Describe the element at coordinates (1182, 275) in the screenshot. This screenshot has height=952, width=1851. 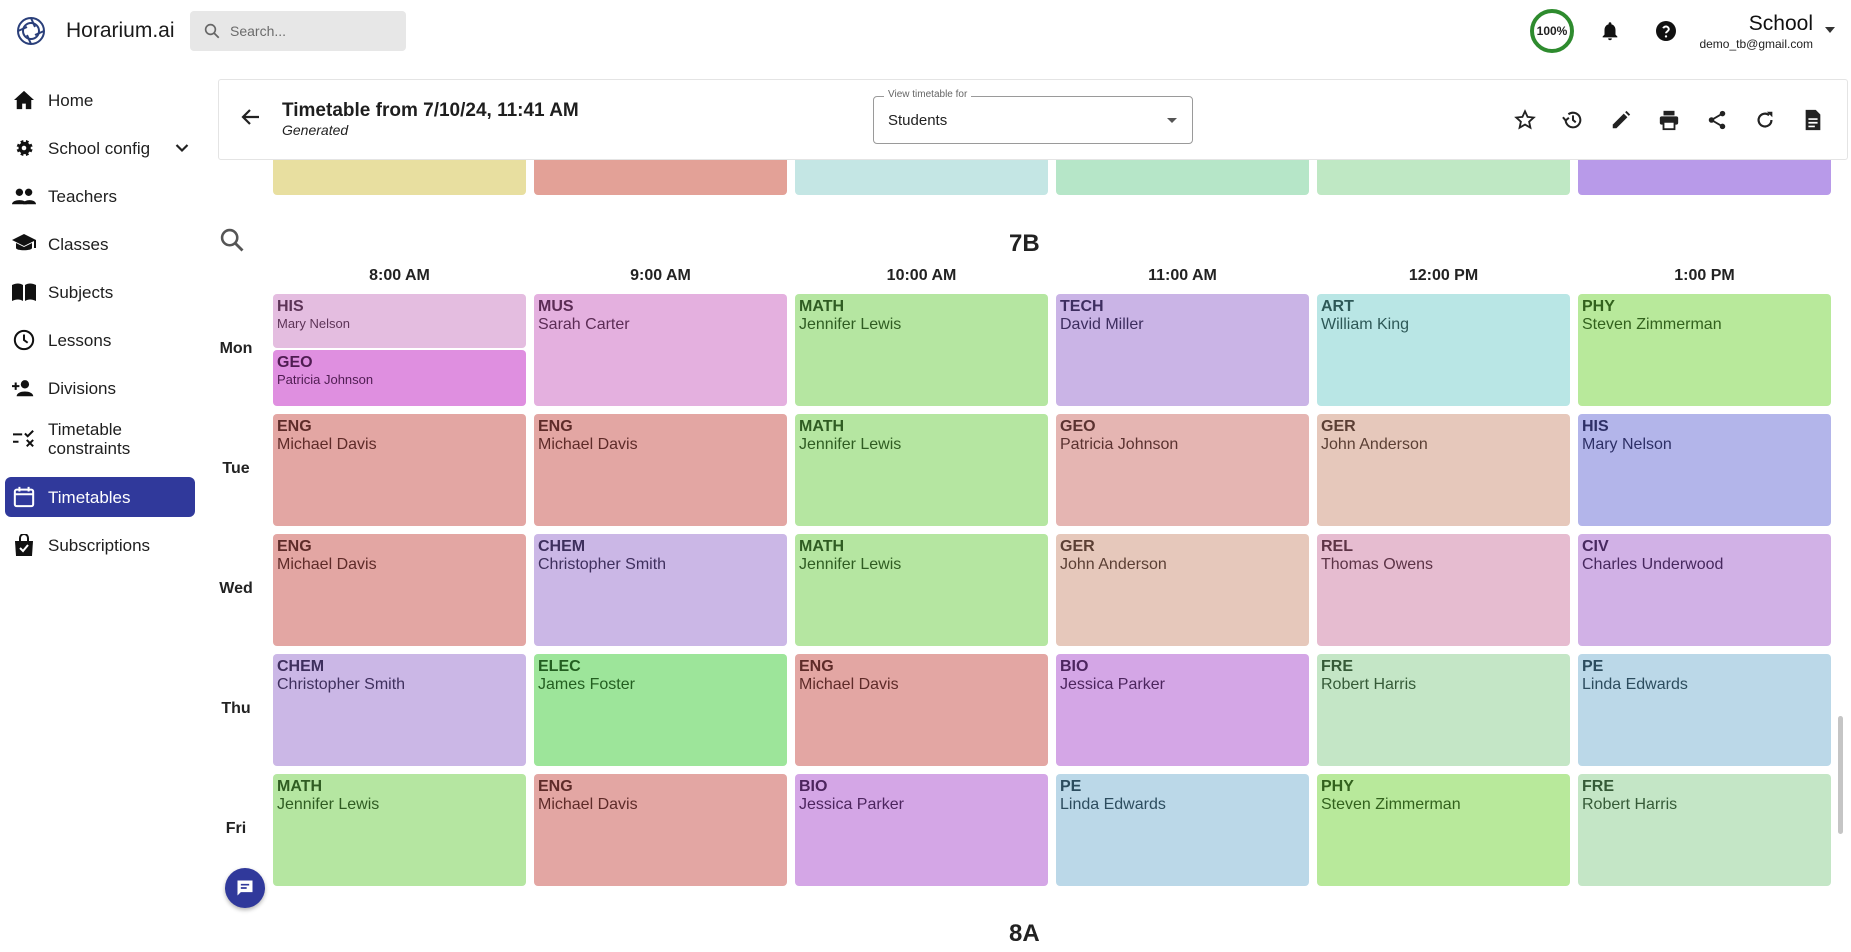
I see `time-header: 11:00 AM` at that location.